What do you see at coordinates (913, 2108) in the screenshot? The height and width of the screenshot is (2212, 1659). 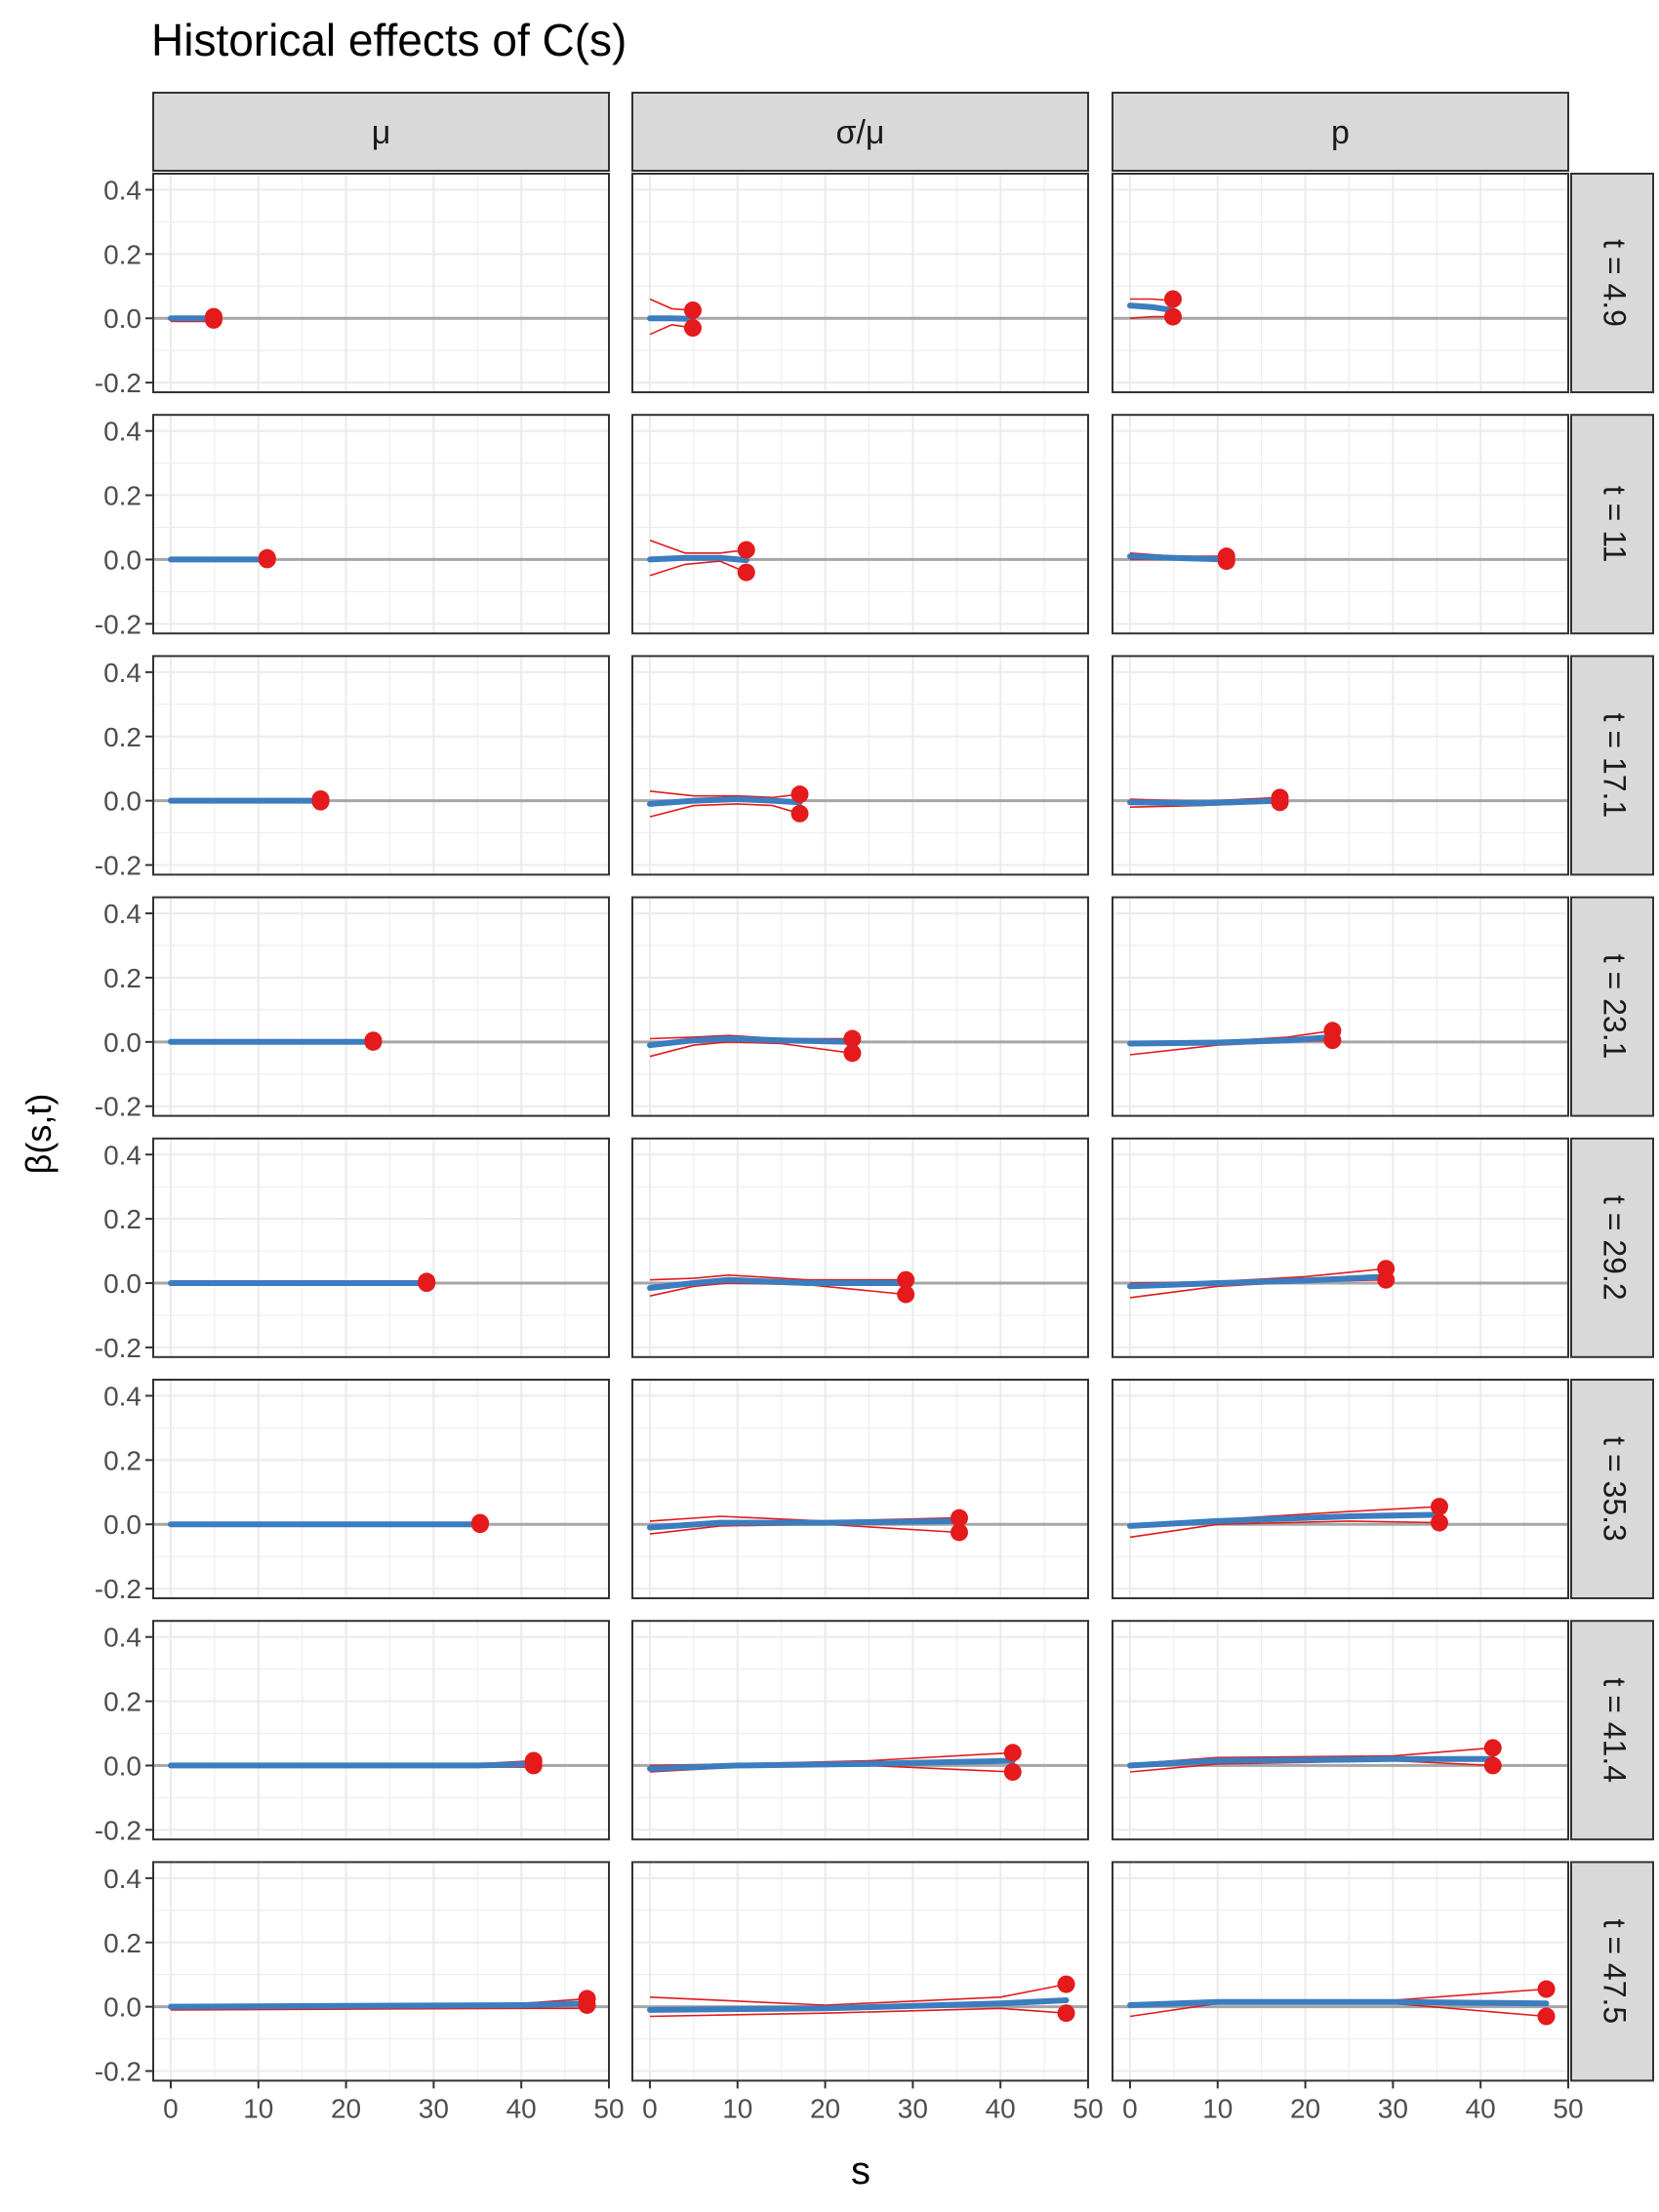 I see `x-tick-label: 30` at bounding box center [913, 2108].